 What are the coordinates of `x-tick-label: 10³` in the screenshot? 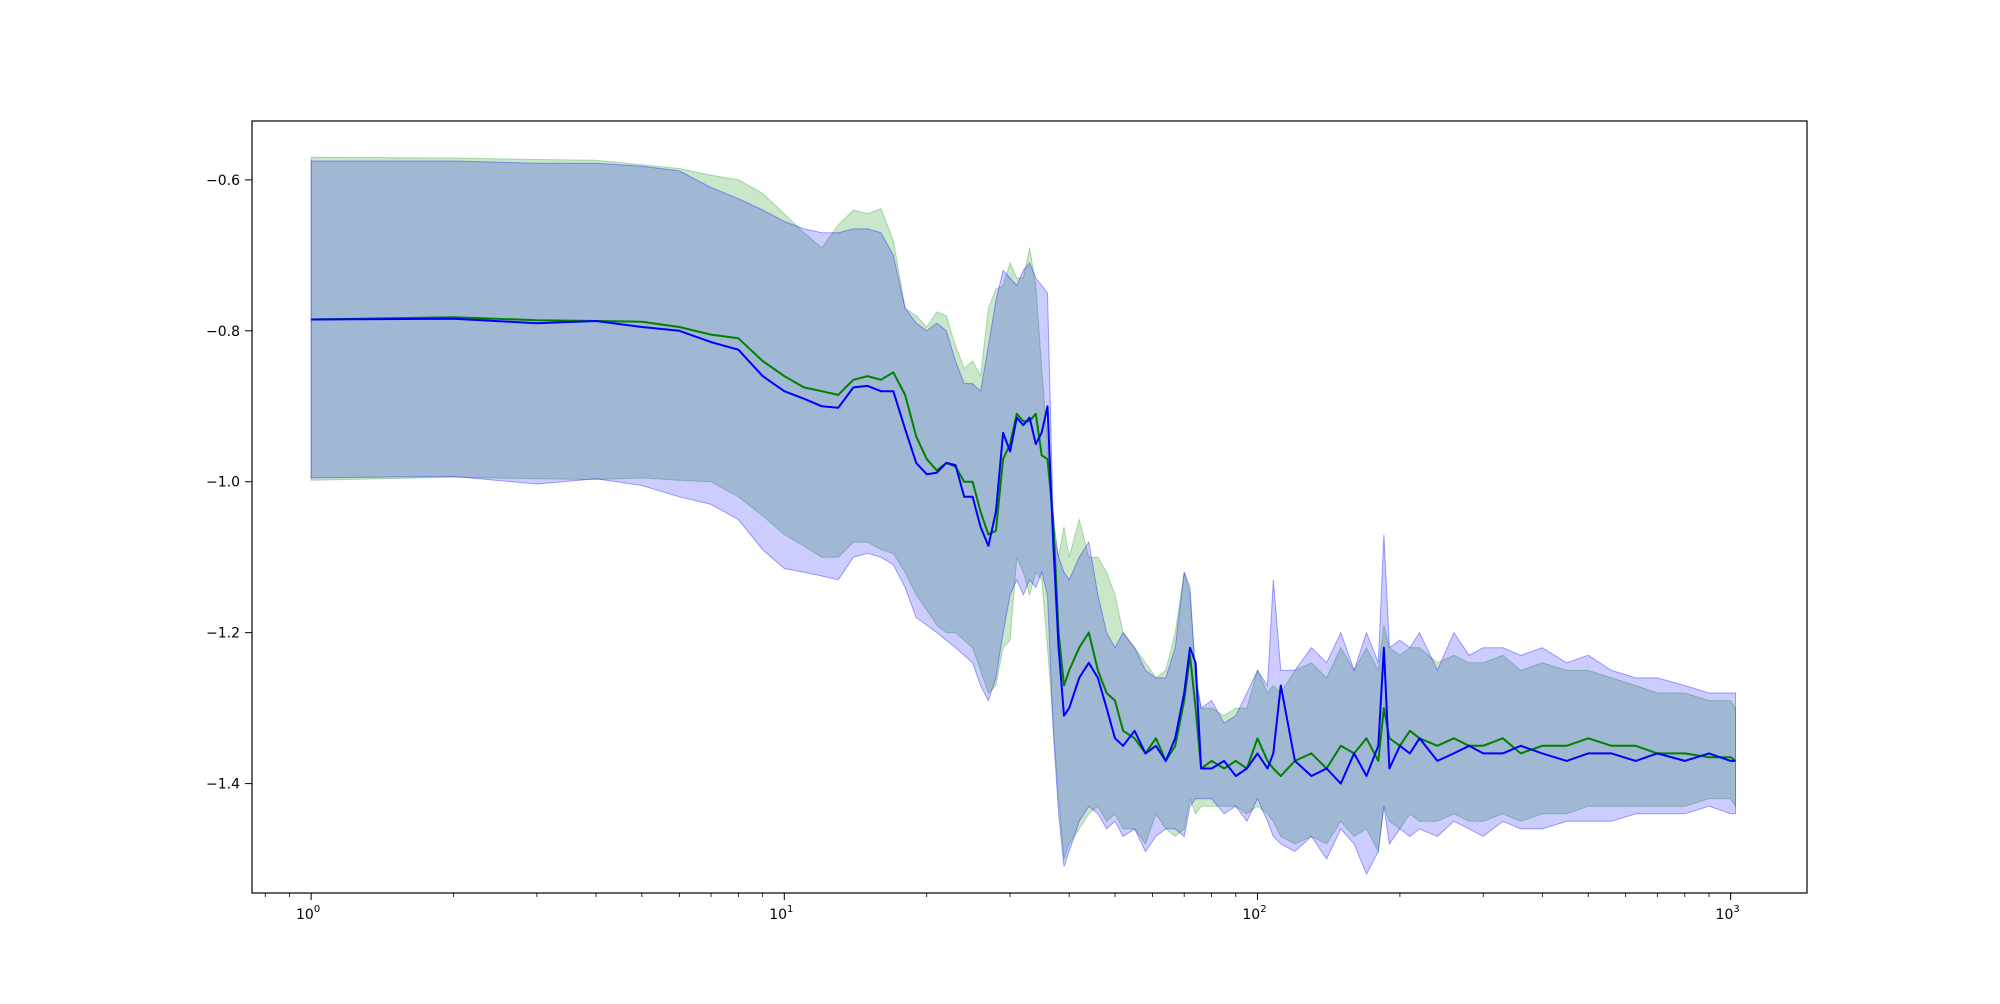 It's located at (1728, 913).